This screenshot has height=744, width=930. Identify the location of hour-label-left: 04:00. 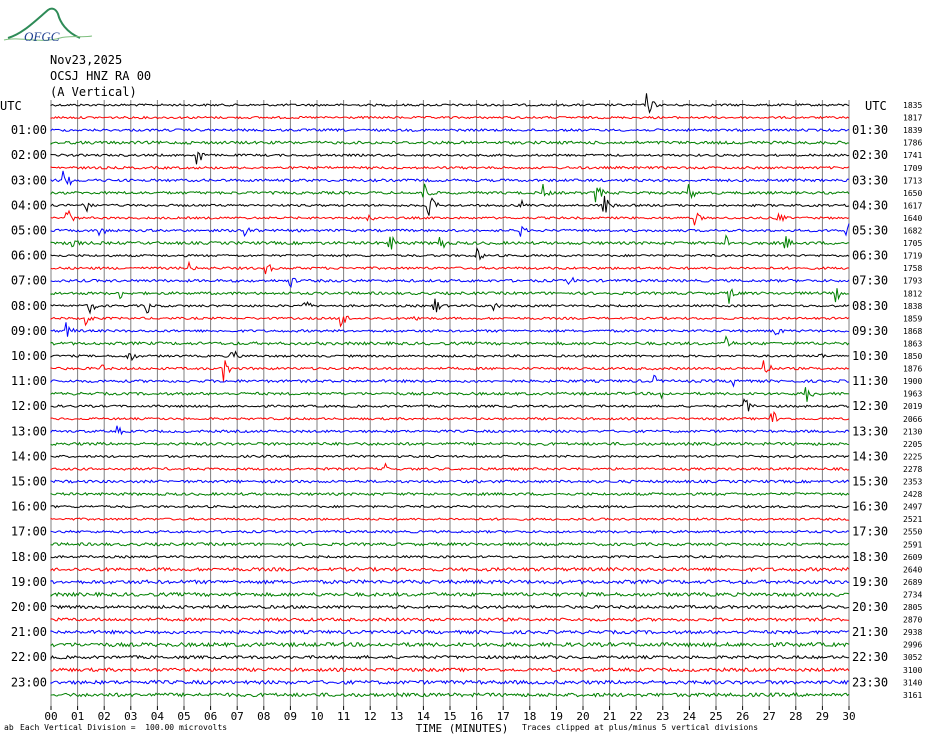
(29, 205).